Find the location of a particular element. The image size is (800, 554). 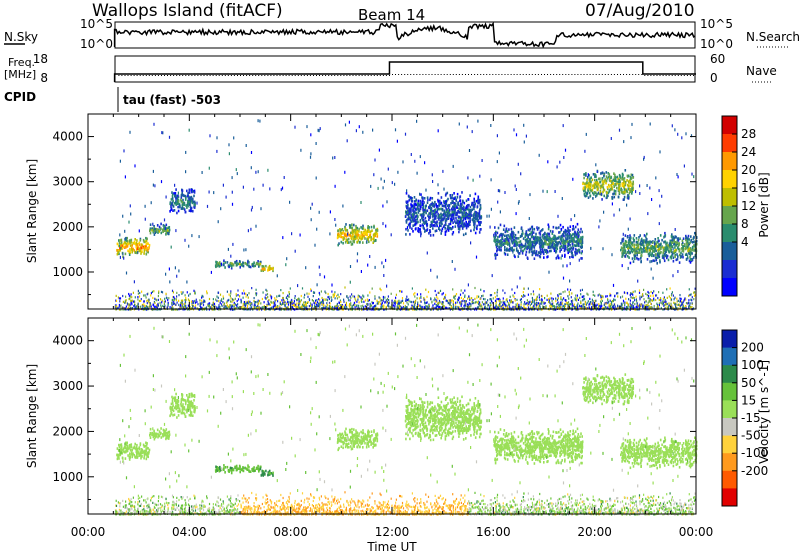

freq-label: Freq. is located at coordinates (21, 62).